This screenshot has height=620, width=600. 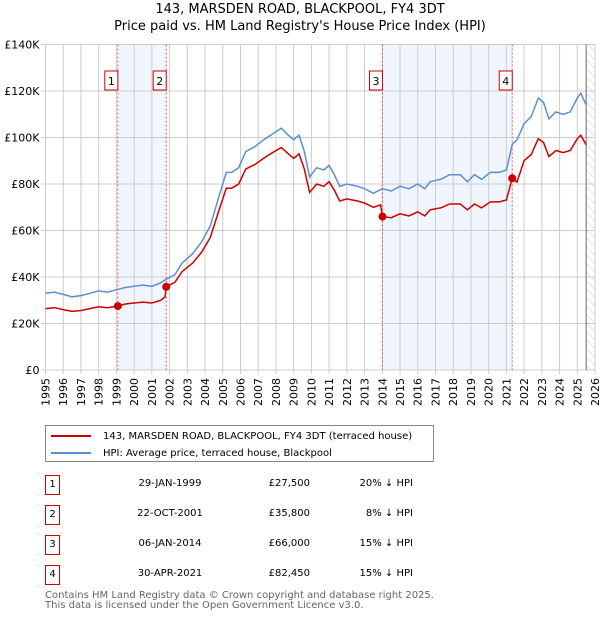 What do you see at coordinates (400, 392) in the screenshot?
I see `x-tick-label: 2015` at bounding box center [400, 392].